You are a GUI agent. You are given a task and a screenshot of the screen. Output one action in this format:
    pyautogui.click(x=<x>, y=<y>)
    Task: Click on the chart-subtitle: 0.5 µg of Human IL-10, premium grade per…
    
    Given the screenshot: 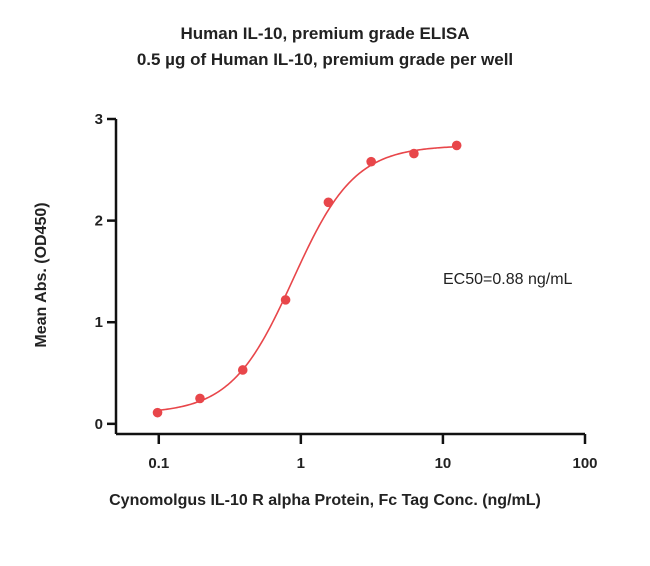 What is the action you would take?
    pyautogui.click(x=325, y=59)
    